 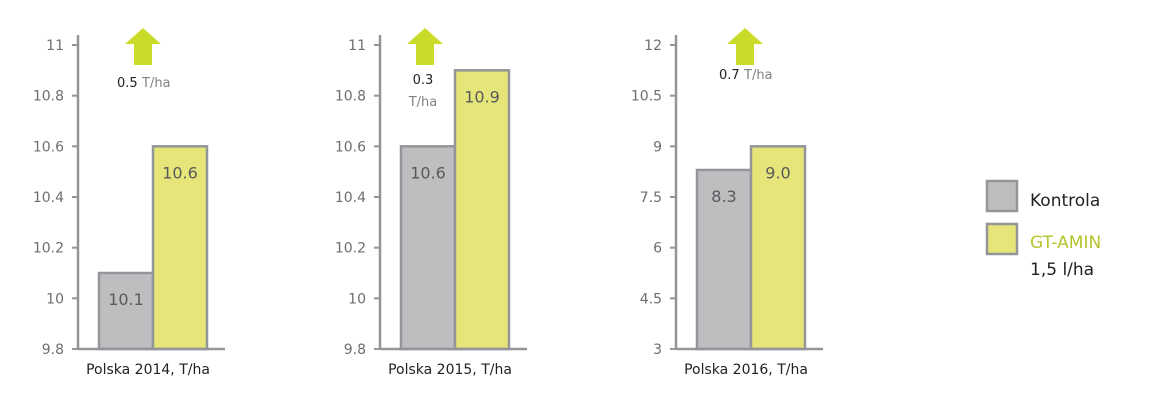 What do you see at coordinates (423, 80) in the screenshot?
I see `increase-value: 0.3` at bounding box center [423, 80].